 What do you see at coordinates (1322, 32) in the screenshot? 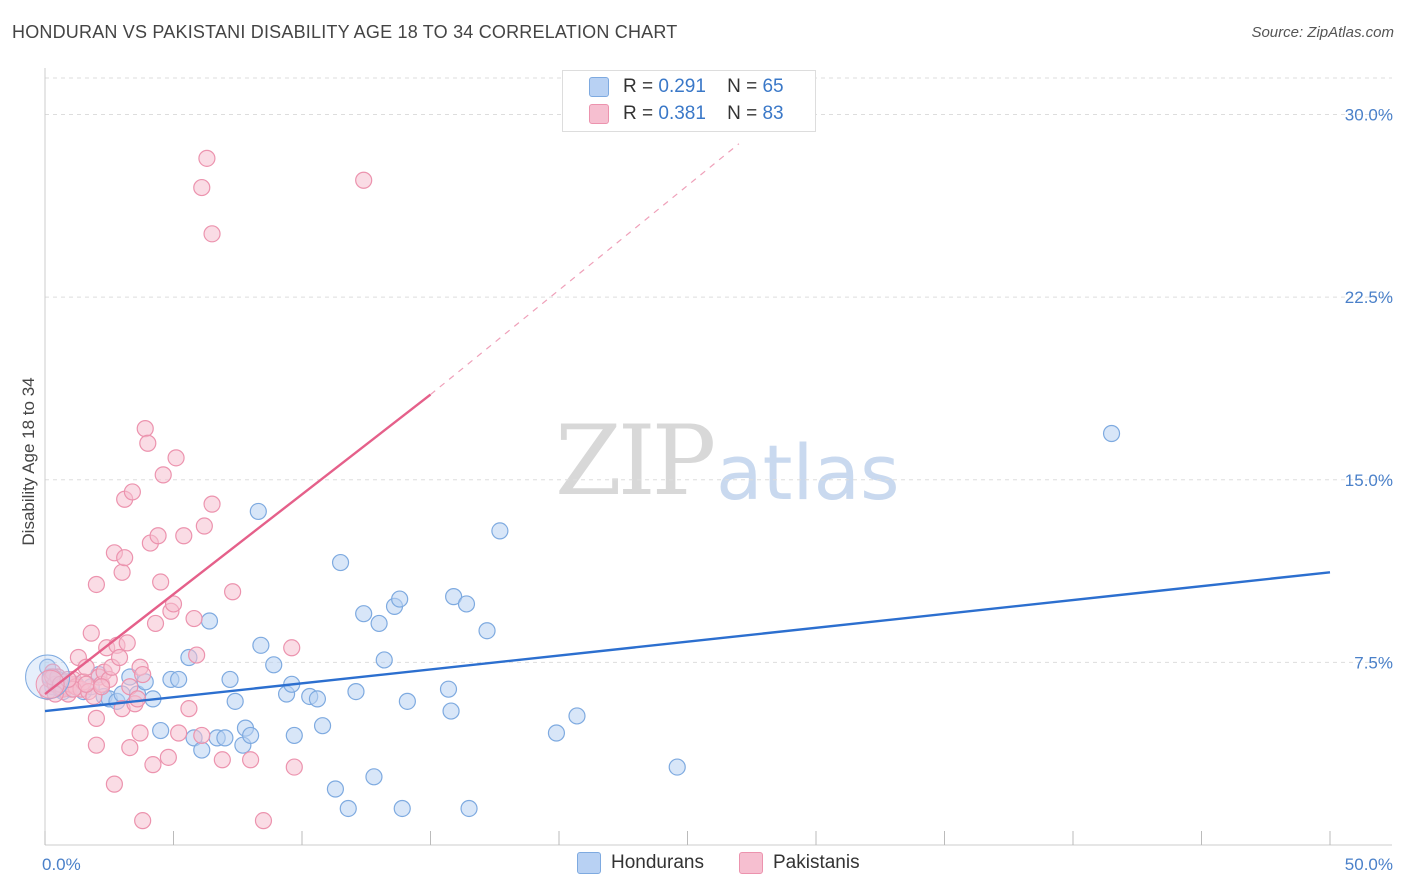
I see `source-label: Source: ZipAtlas.com` at bounding box center [1322, 32].